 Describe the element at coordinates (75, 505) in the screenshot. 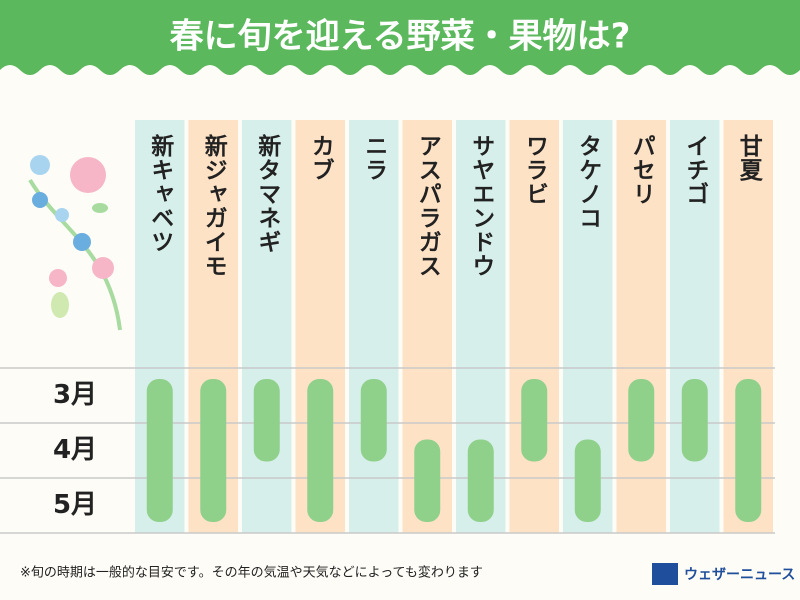

I see `y-tick-label: 5月` at that location.